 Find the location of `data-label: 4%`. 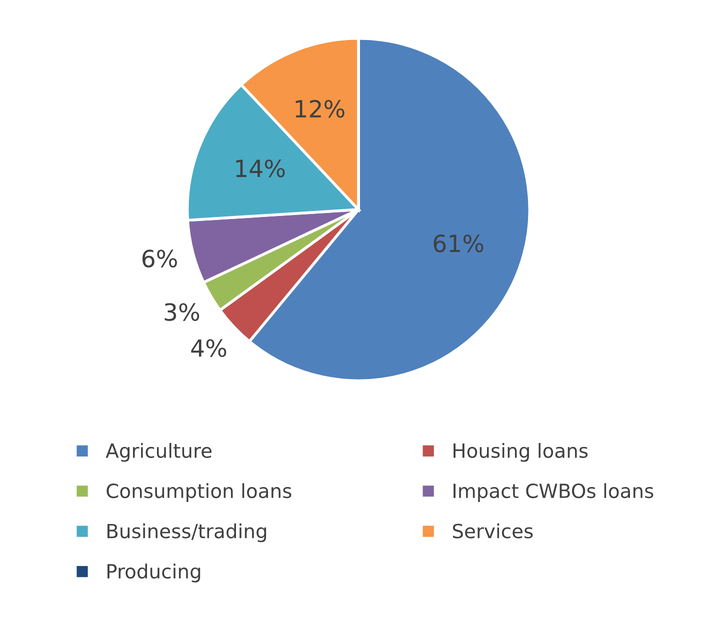

data-label: 4% is located at coordinates (208, 348).